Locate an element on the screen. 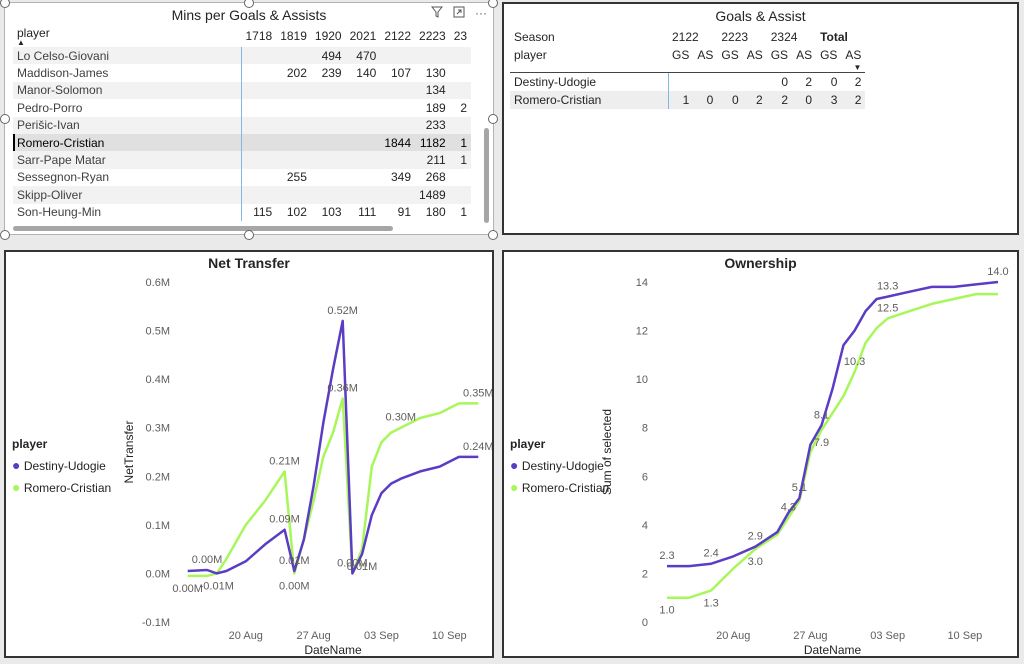 The height and width of the screenshot is (664, 1024). player-cell: Maddison-James is located at coordinates (127, 73).